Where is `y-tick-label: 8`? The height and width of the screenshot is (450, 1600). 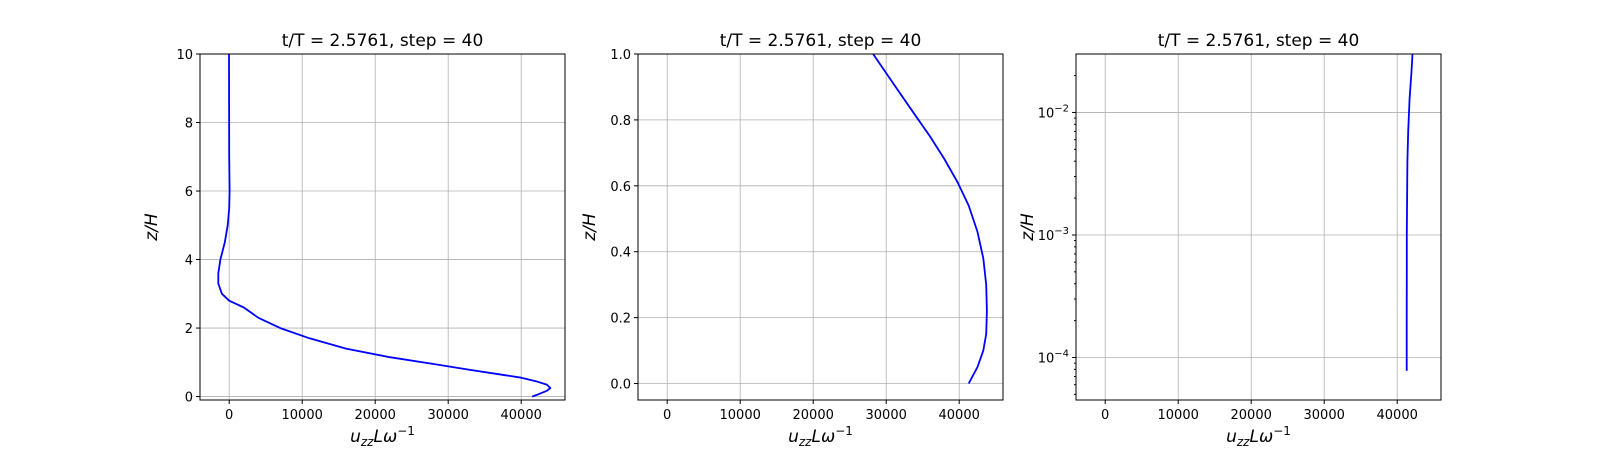
y-tick-label: 8 is located at coordinates (189, 124).